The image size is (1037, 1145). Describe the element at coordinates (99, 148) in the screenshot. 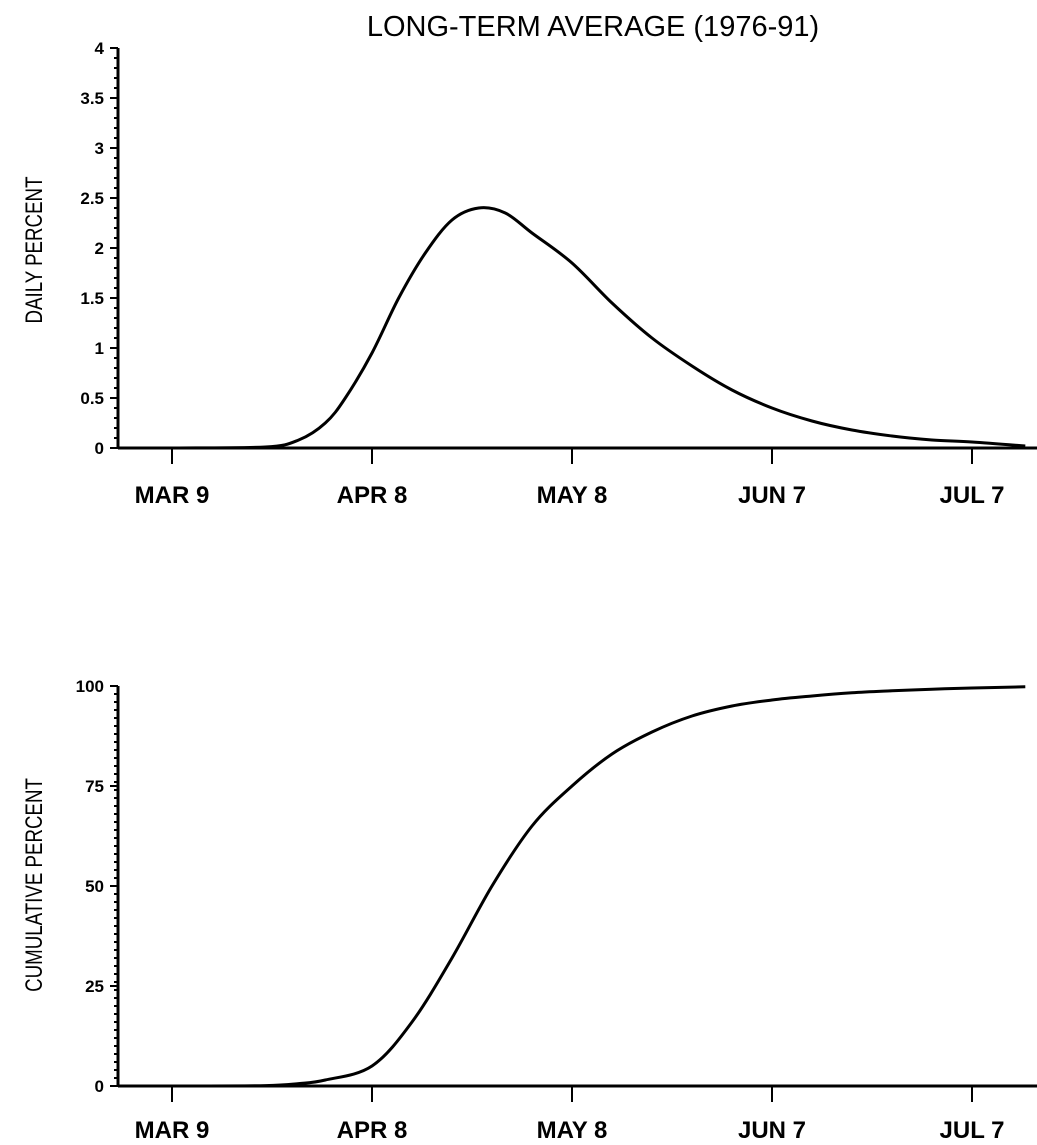

I see `y-tick-label: 3` at that location.